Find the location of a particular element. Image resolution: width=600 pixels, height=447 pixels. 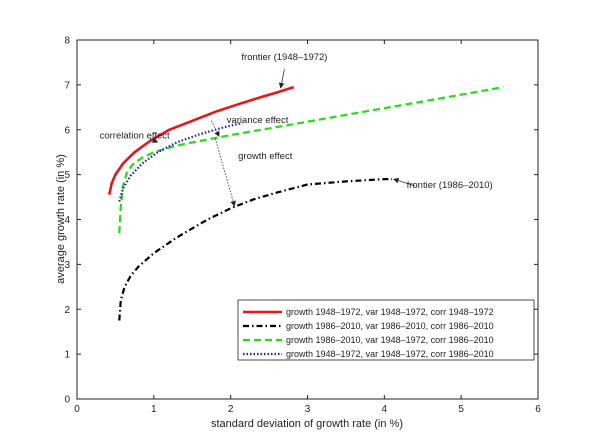

annotation-text: correlation effect is located at coordinates (135, 136).